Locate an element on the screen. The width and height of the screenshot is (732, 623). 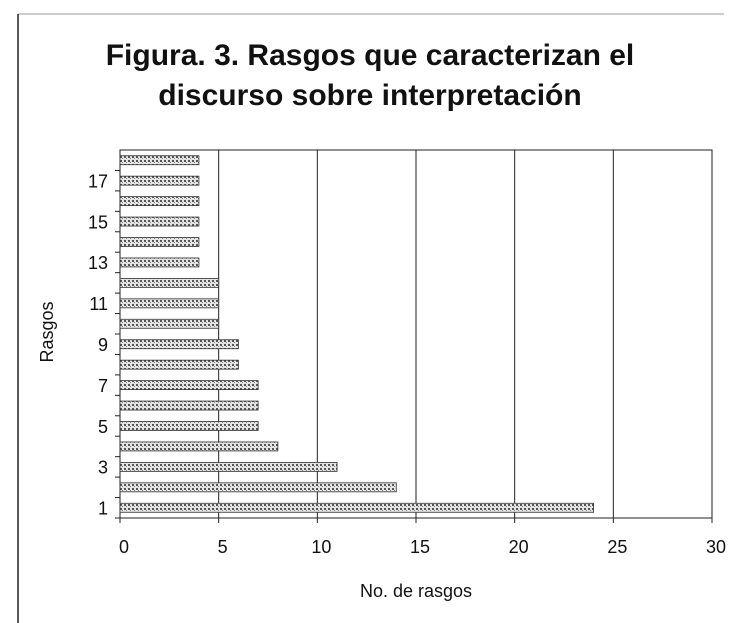
x-tick-label: 10 is located at coordinates (321, 547).